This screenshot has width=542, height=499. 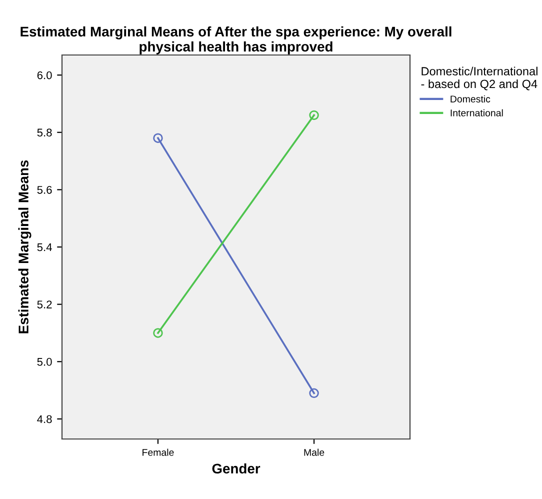 I want to click on legend-label: Domestic, so click(x=470, y=98).